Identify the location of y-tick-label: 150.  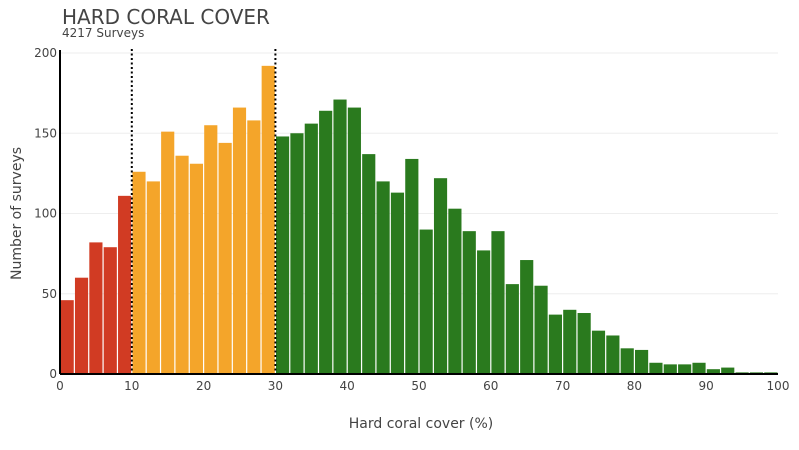
(45, 133).